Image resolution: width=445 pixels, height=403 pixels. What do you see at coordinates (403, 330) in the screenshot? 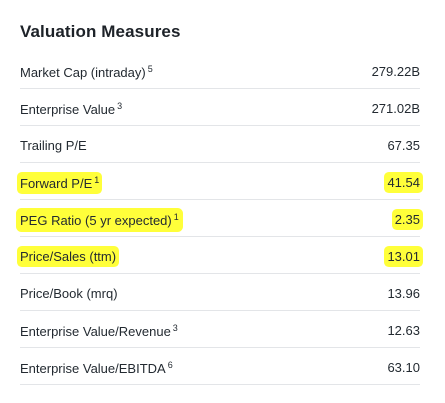
I see `row-value: 12.63` at bounding box center [403, 330].